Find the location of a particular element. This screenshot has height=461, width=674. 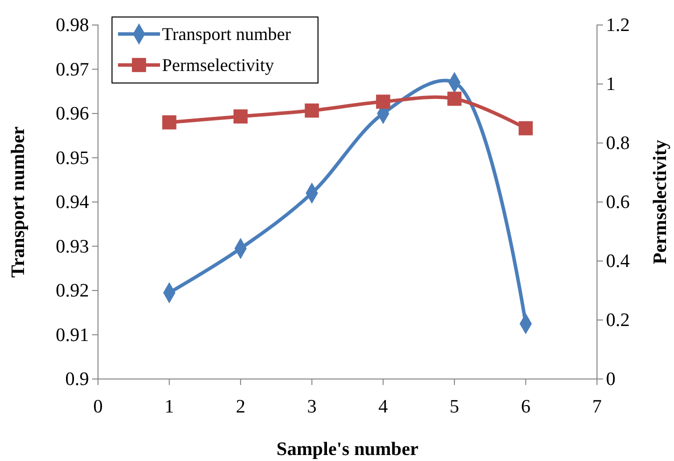

y2-tick-label: 0.8 is located at coordinates (618, 143).